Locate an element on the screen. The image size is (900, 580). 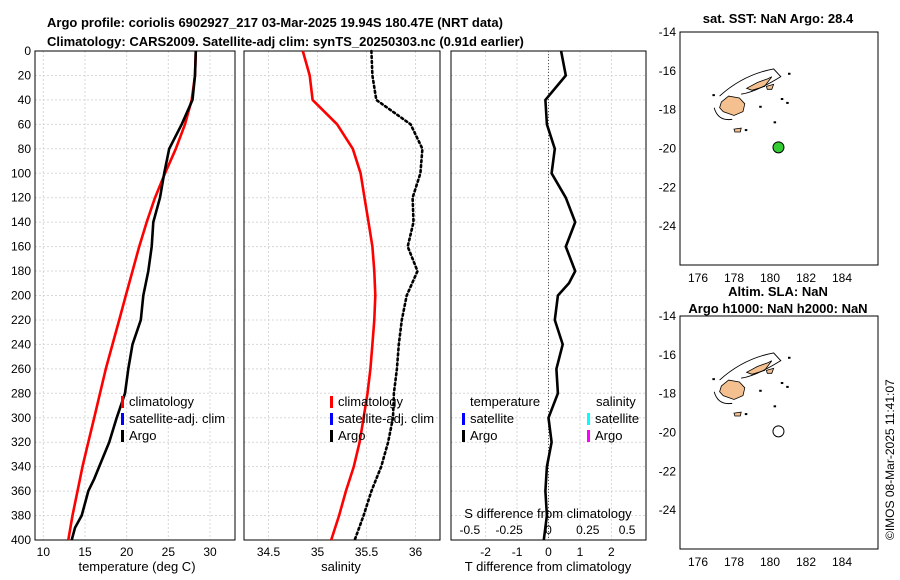
difference-legend-temperature-label: Argo is located at coordinates (483, 435).